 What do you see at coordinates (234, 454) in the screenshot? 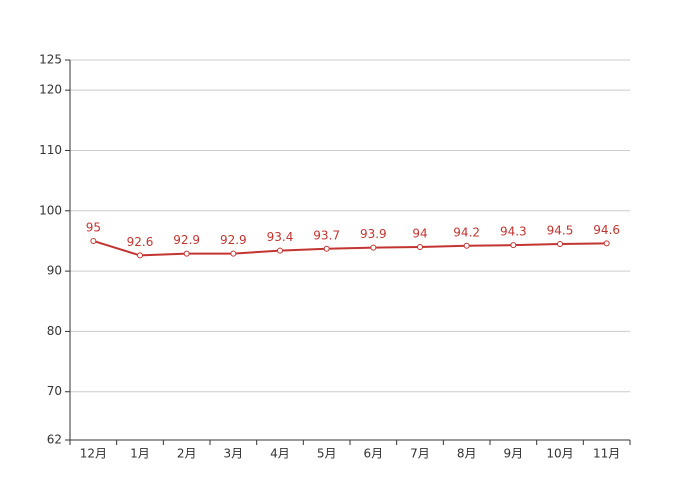
I see `x-tick-label: 3月` at bounding box center [234, 454].